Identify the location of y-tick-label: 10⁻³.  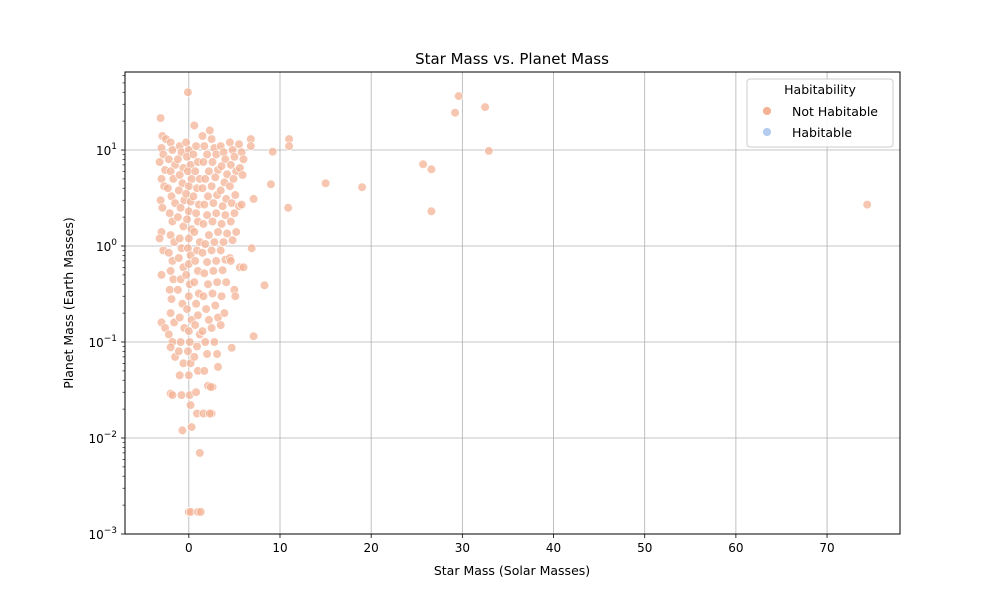
(102, 534).